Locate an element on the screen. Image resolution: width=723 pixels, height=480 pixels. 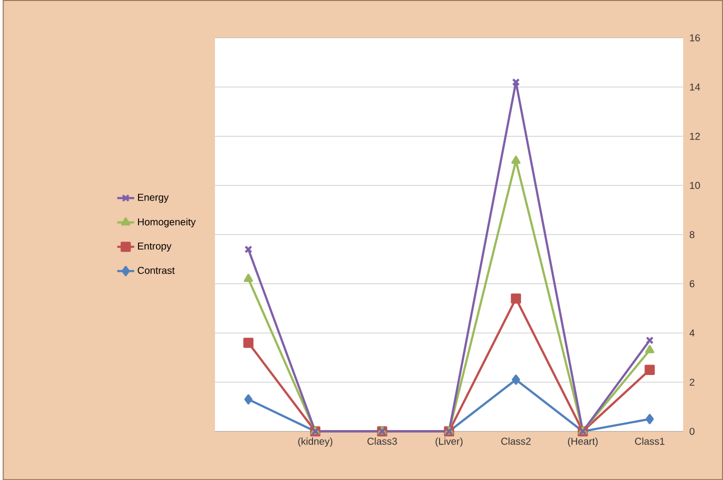
y-tick-label: 8 is located at coordinates (692, 234).